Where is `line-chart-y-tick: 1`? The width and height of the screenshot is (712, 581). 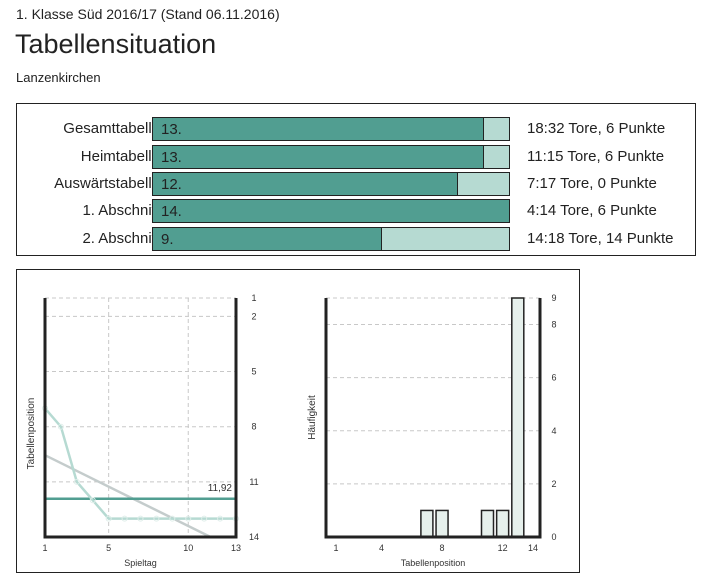 line-chart-y-tick: 1 is located at coordinates (253, 298).